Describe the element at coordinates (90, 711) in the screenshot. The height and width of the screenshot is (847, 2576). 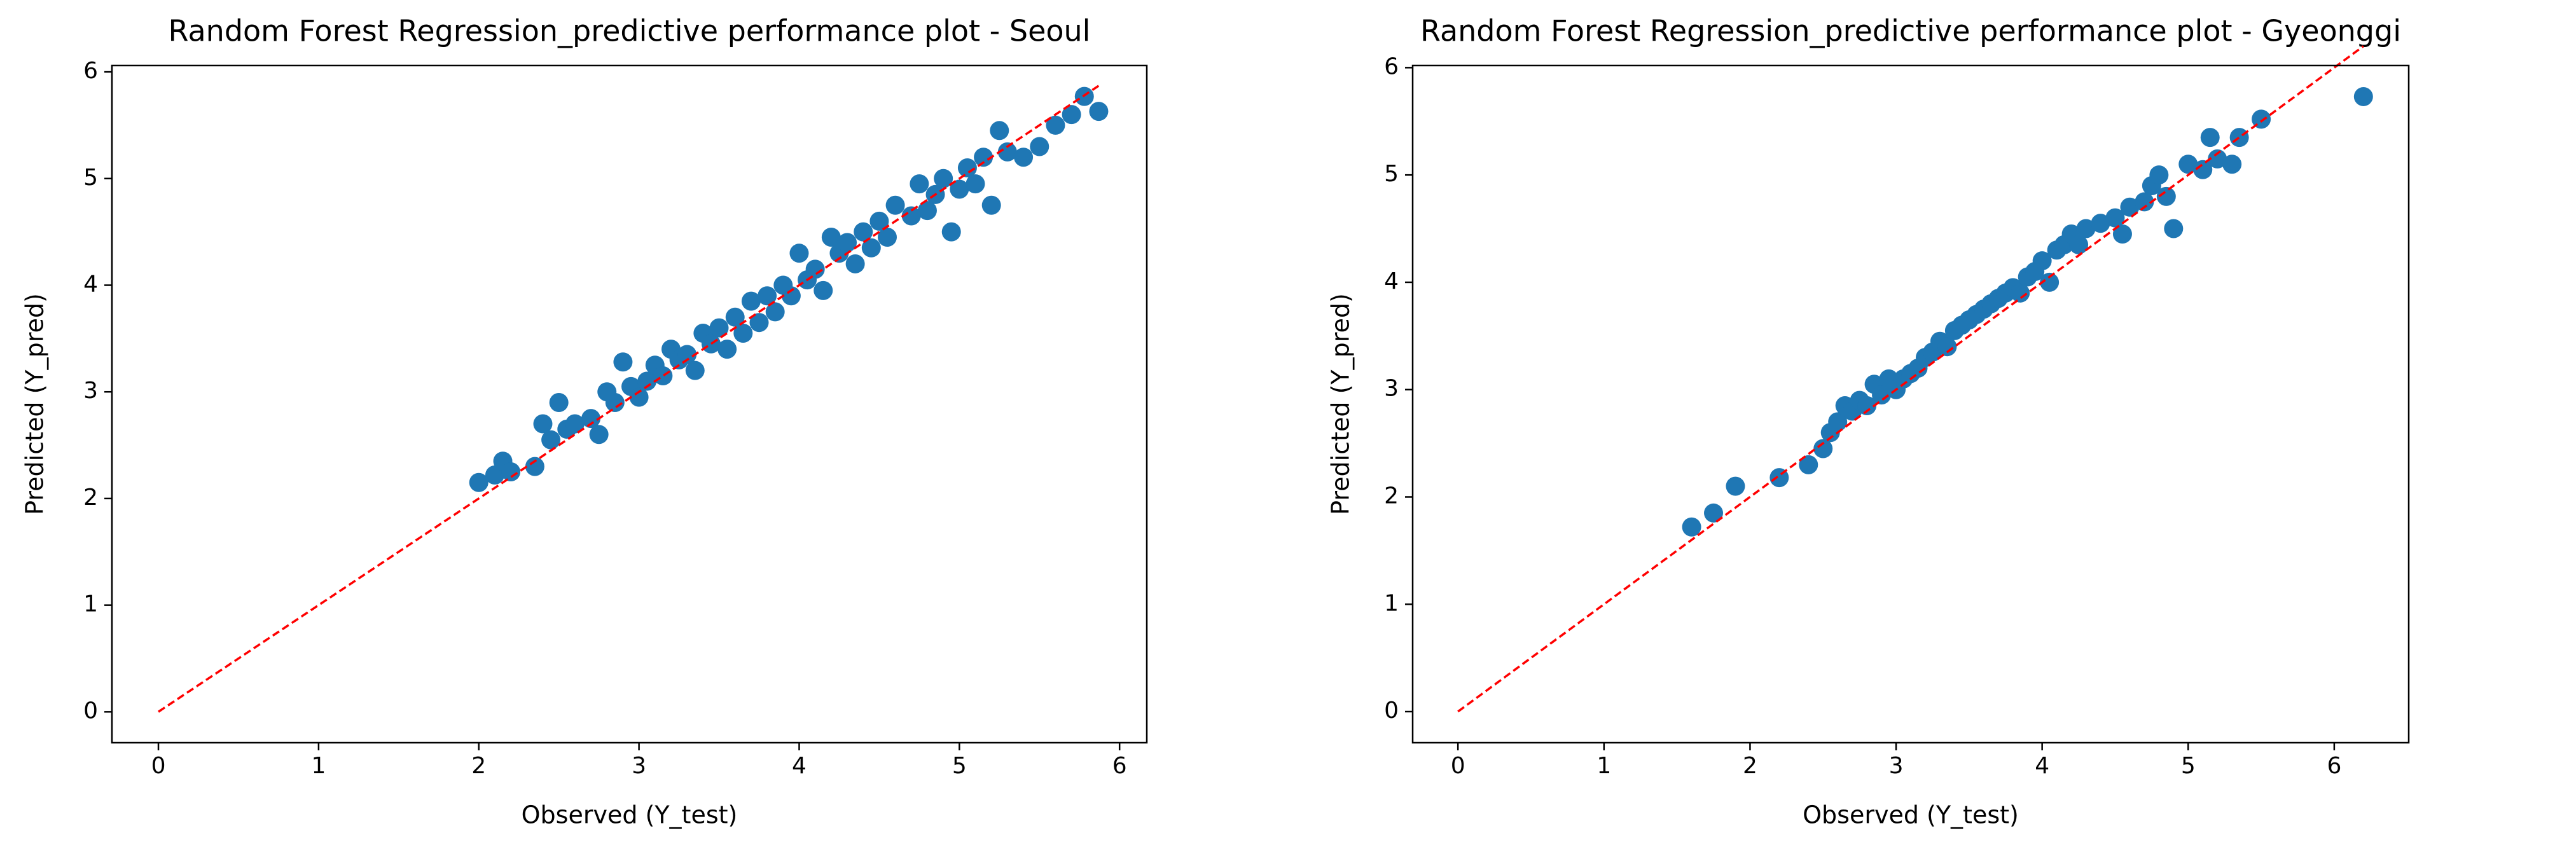
I see `y-tick-label: 0` at that location.